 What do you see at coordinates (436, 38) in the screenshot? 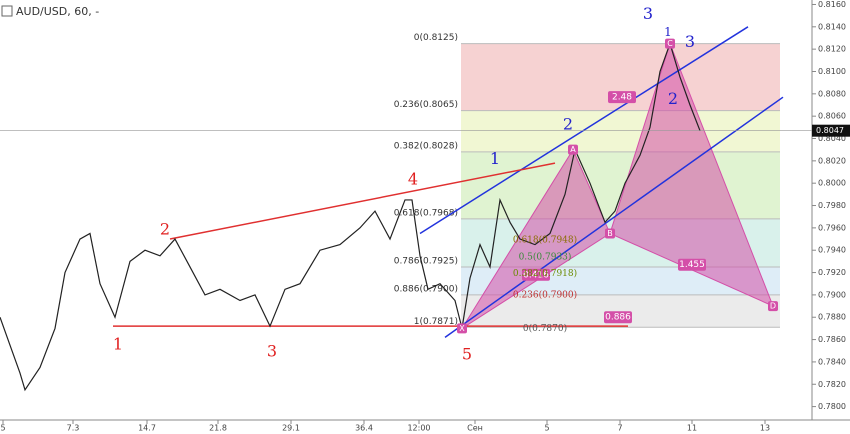
I see `fib-label: 0(0.8125)` at bounding box center [436, 38].